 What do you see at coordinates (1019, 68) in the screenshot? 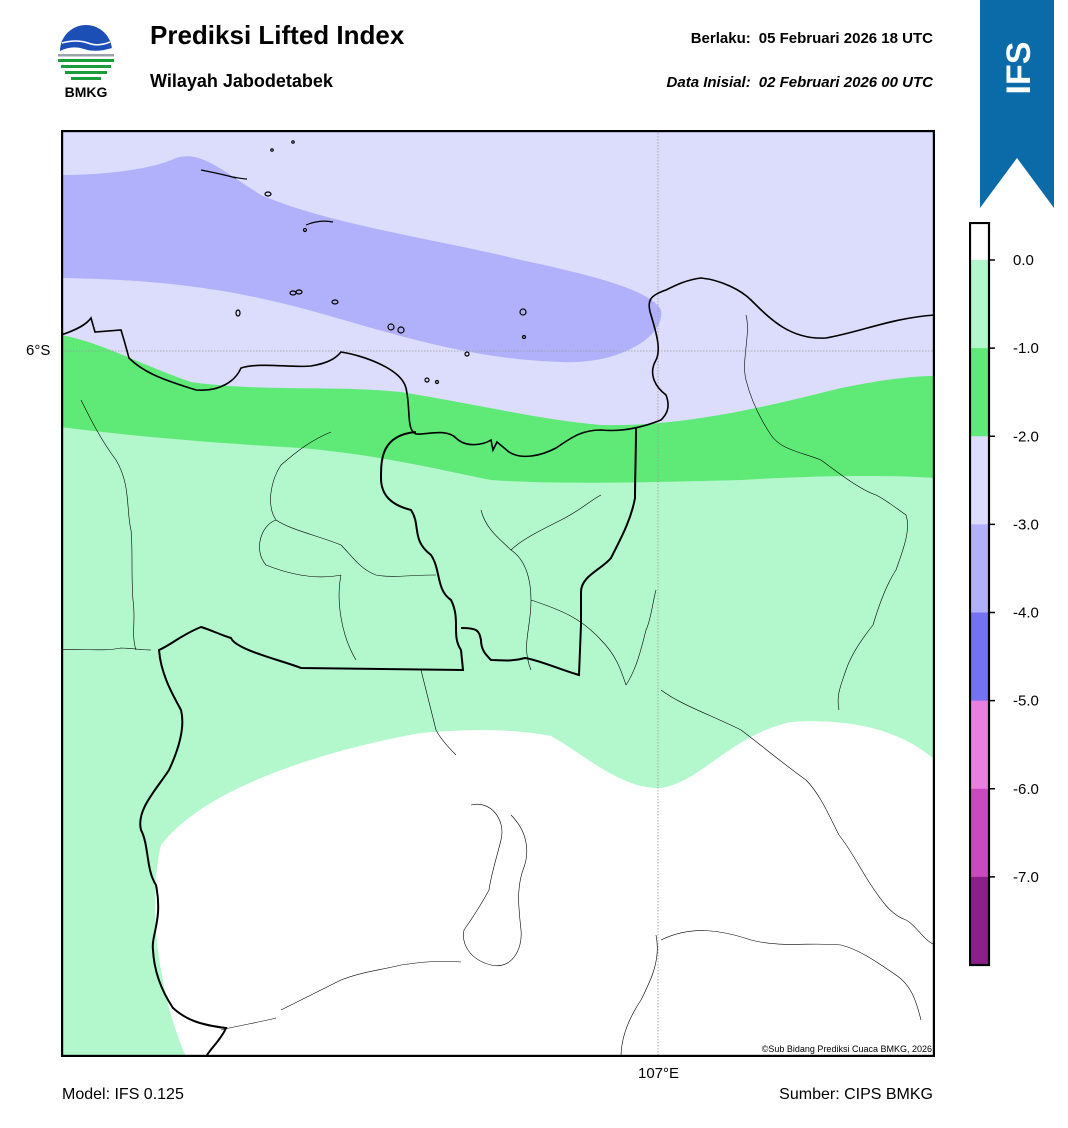
I see `ifs-badge-text: IFS` at bounding box center [1019, 68].